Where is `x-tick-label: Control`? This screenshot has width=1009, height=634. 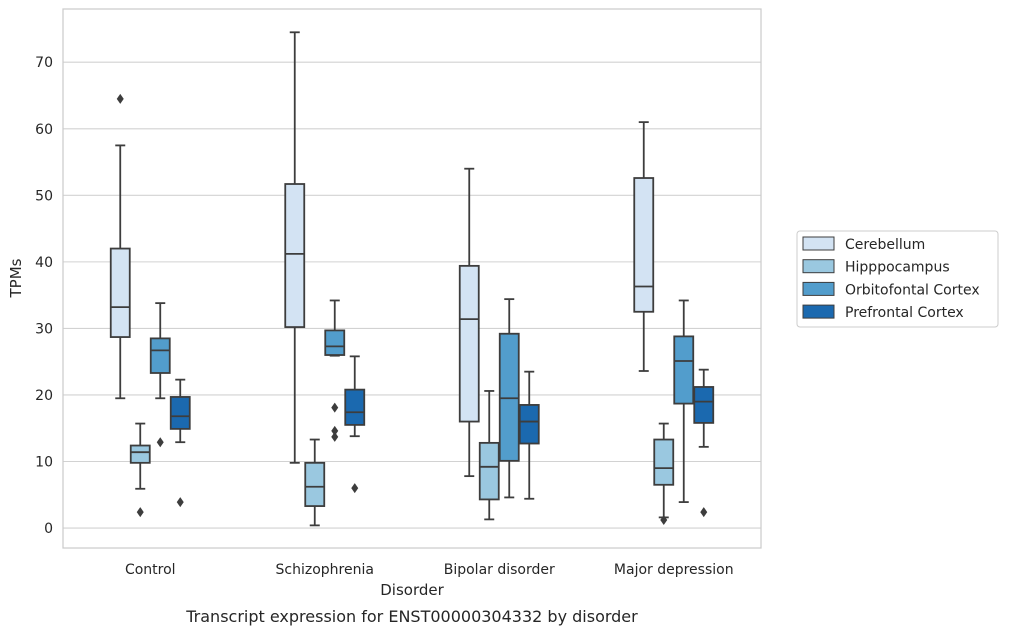 x-tick-label: Control is located at coordinates (150, 570).